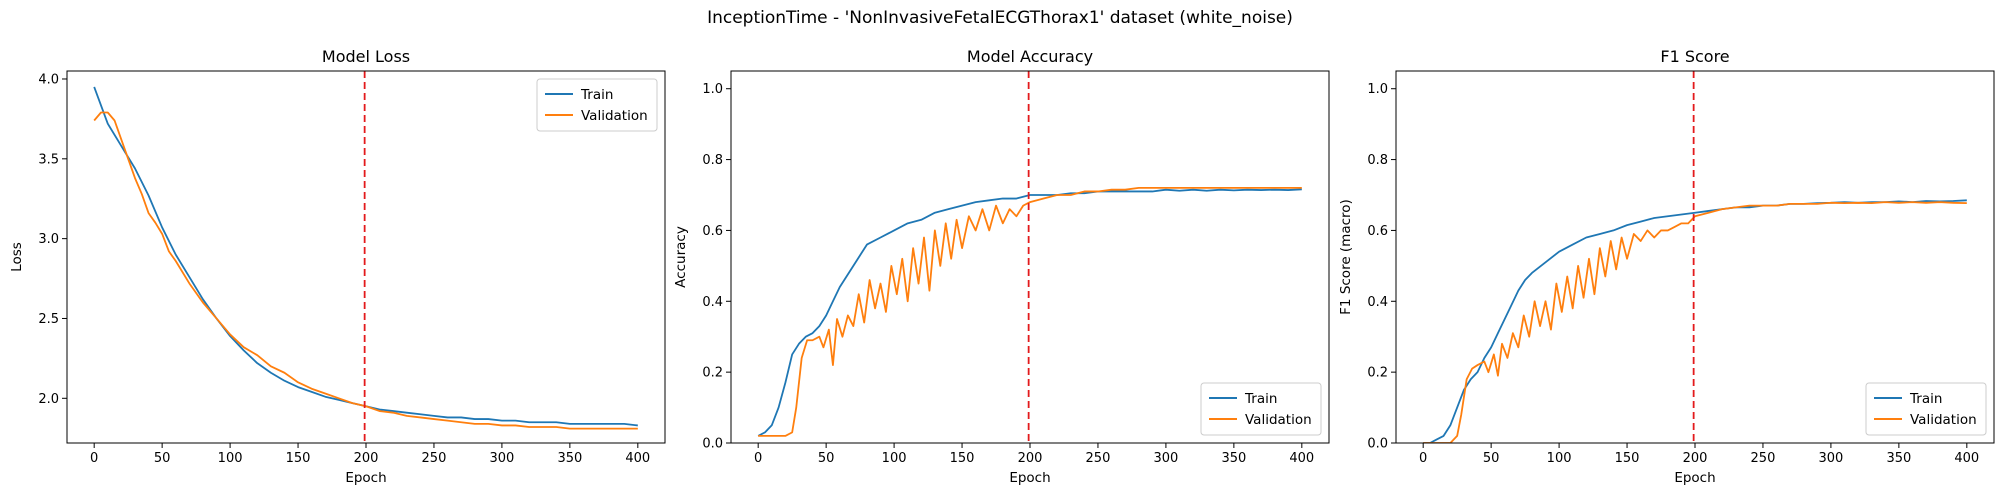 The height and width of the screenshot is (500, 2000). I want to click on y-tick-label: 2.0, so click(48, 399).